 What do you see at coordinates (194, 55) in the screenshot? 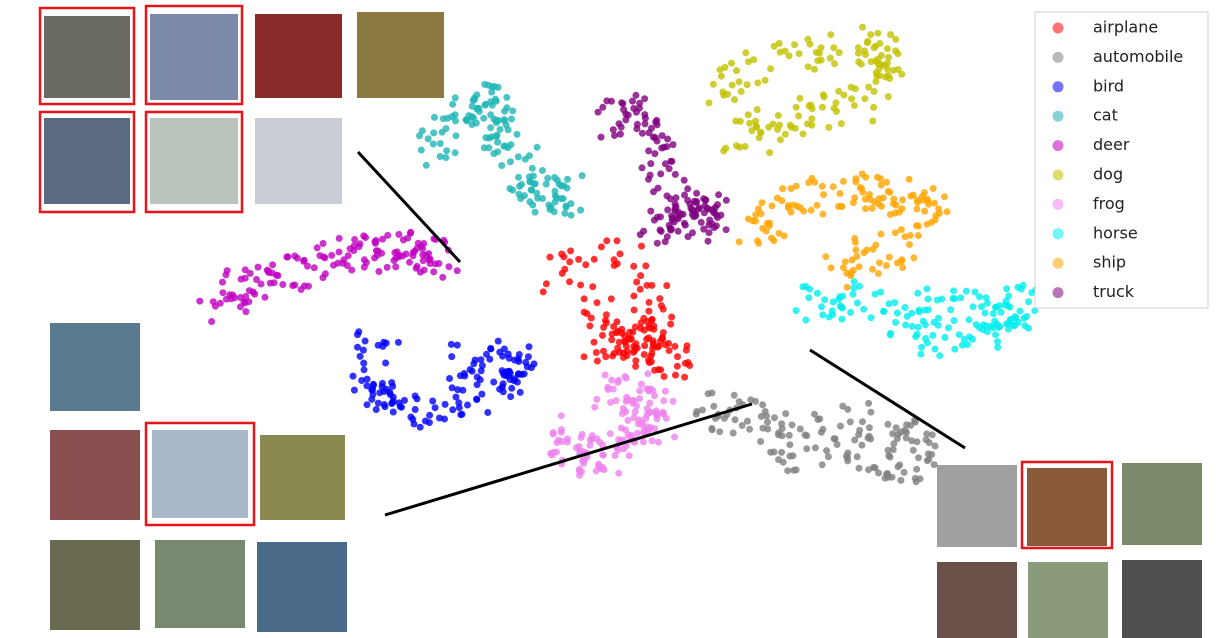
I see `highlight-frame` at bounding box center [194, 55].